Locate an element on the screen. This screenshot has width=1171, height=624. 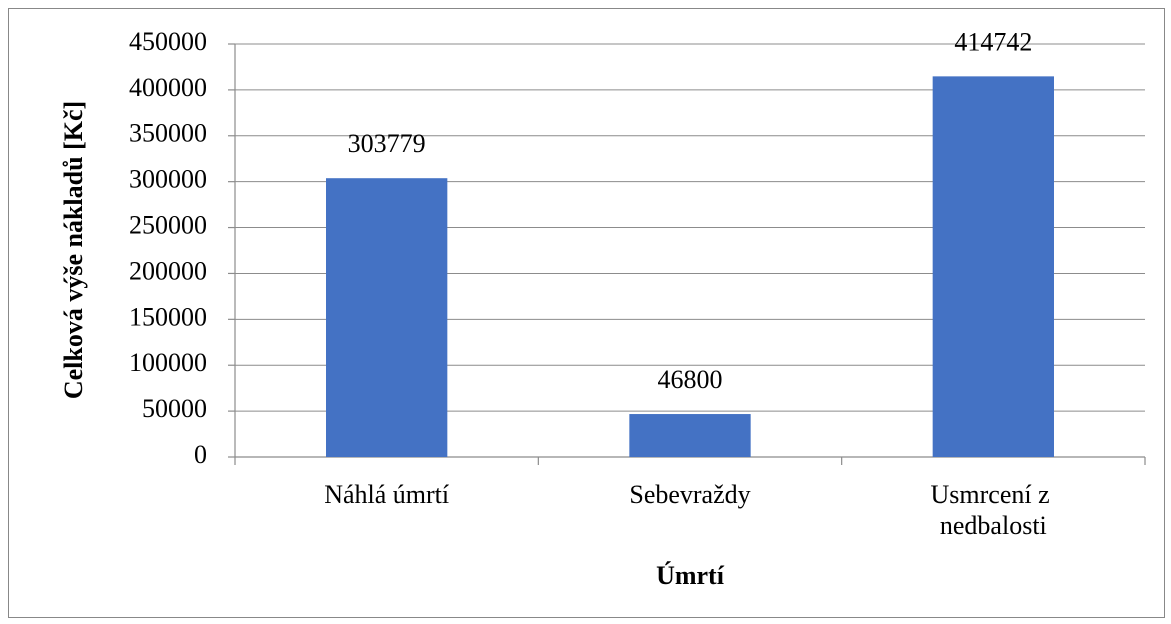
x-tick-label: Sebevraždy is located at coordinates (689, 494).